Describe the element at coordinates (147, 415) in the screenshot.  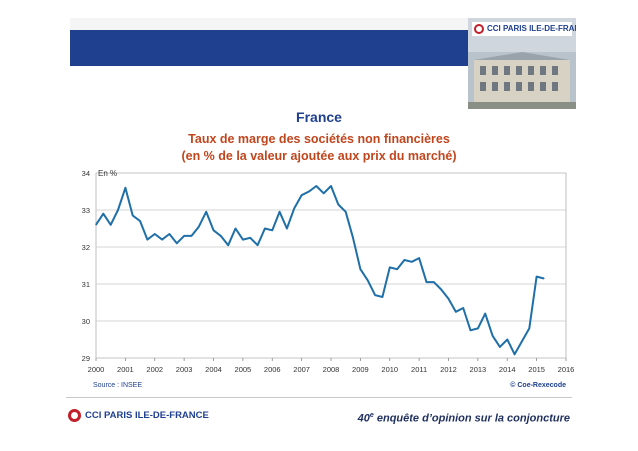
I see `footer-logo-text: CCI PARIS ILE-DE-FRANCE` at that location.